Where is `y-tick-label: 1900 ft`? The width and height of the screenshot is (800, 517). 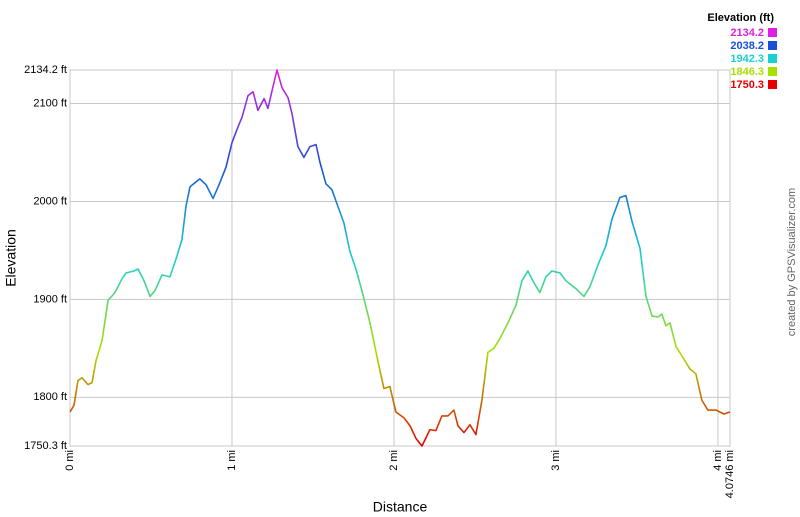 y-tick-label: 1900 ft is located at coordinates (50, 299).